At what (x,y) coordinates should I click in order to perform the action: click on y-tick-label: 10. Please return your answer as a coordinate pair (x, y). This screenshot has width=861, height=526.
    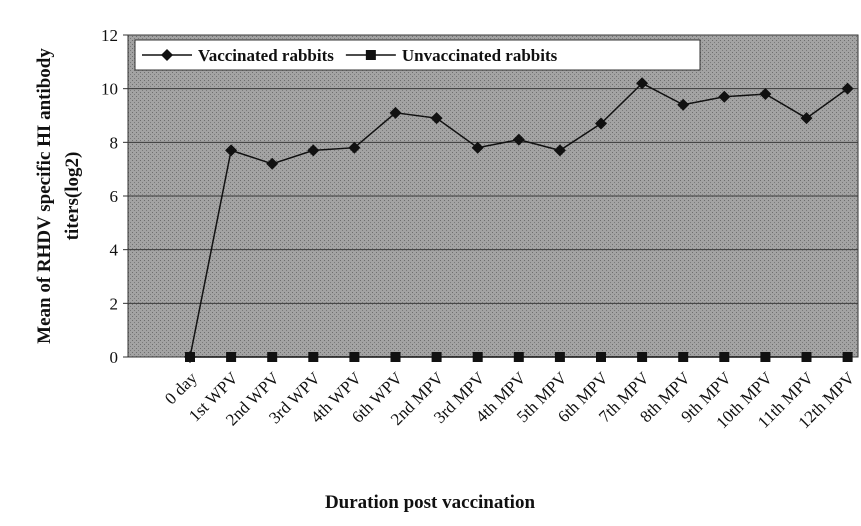
    Looking at the image, I should click on (109, 89).